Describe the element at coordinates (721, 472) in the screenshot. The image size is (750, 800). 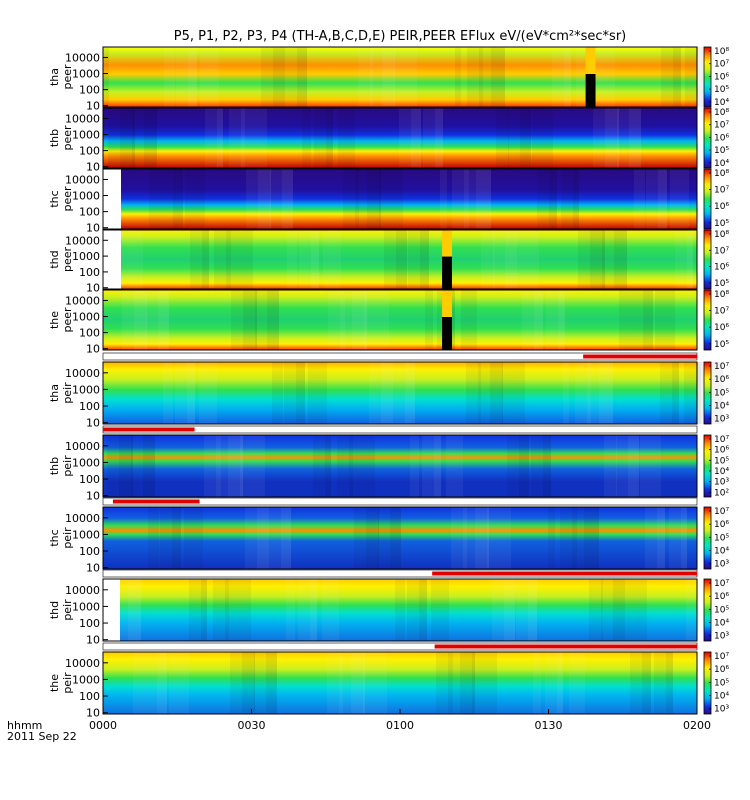
I see `colorbar-label: 10⁴` at that location.